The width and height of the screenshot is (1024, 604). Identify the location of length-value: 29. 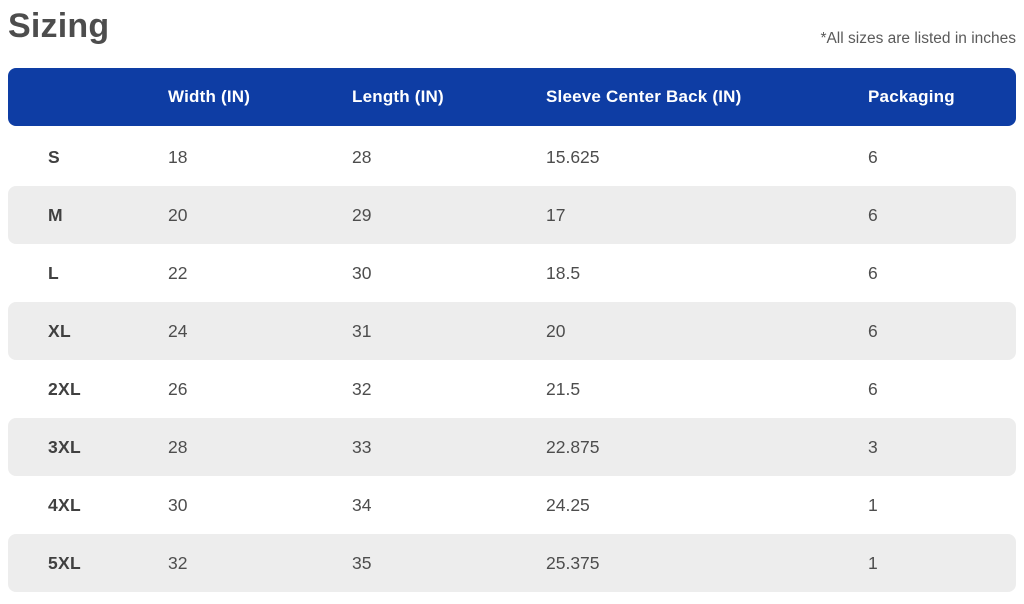
(362, 214).